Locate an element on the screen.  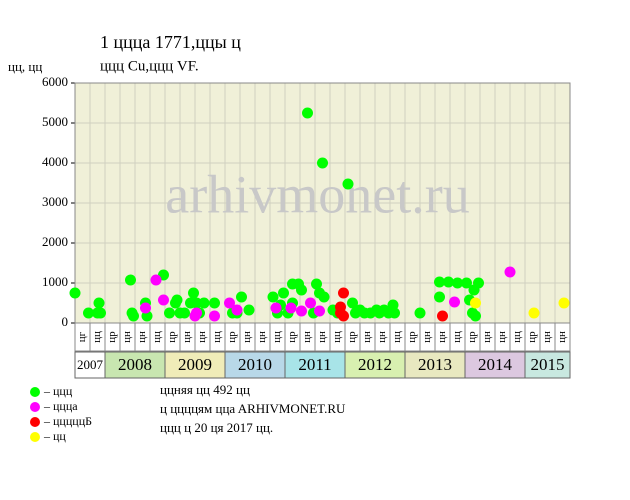
y-tick-label: 6000 is located at coordinates (55, 81).